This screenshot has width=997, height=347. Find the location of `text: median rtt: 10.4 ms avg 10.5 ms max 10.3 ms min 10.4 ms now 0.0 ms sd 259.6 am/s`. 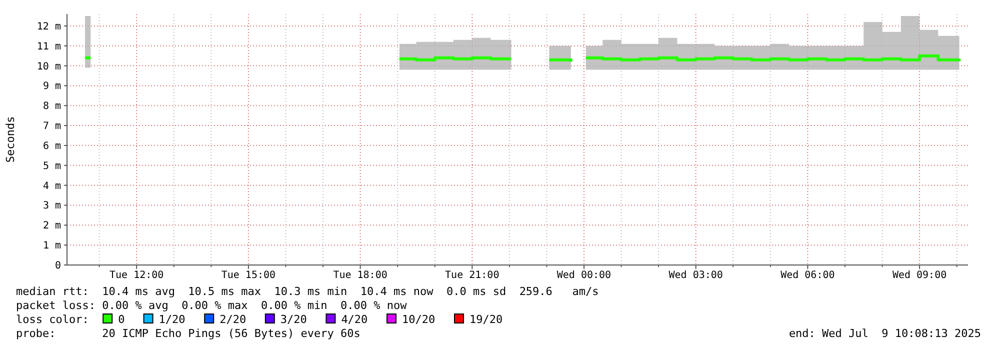

text: median rtt: 10.4 ms avg 10.5 ms max 10.3 ms min 10.4 ms now 0.0 ms sd 259.6 am/s is located at coordinates (307, 291).